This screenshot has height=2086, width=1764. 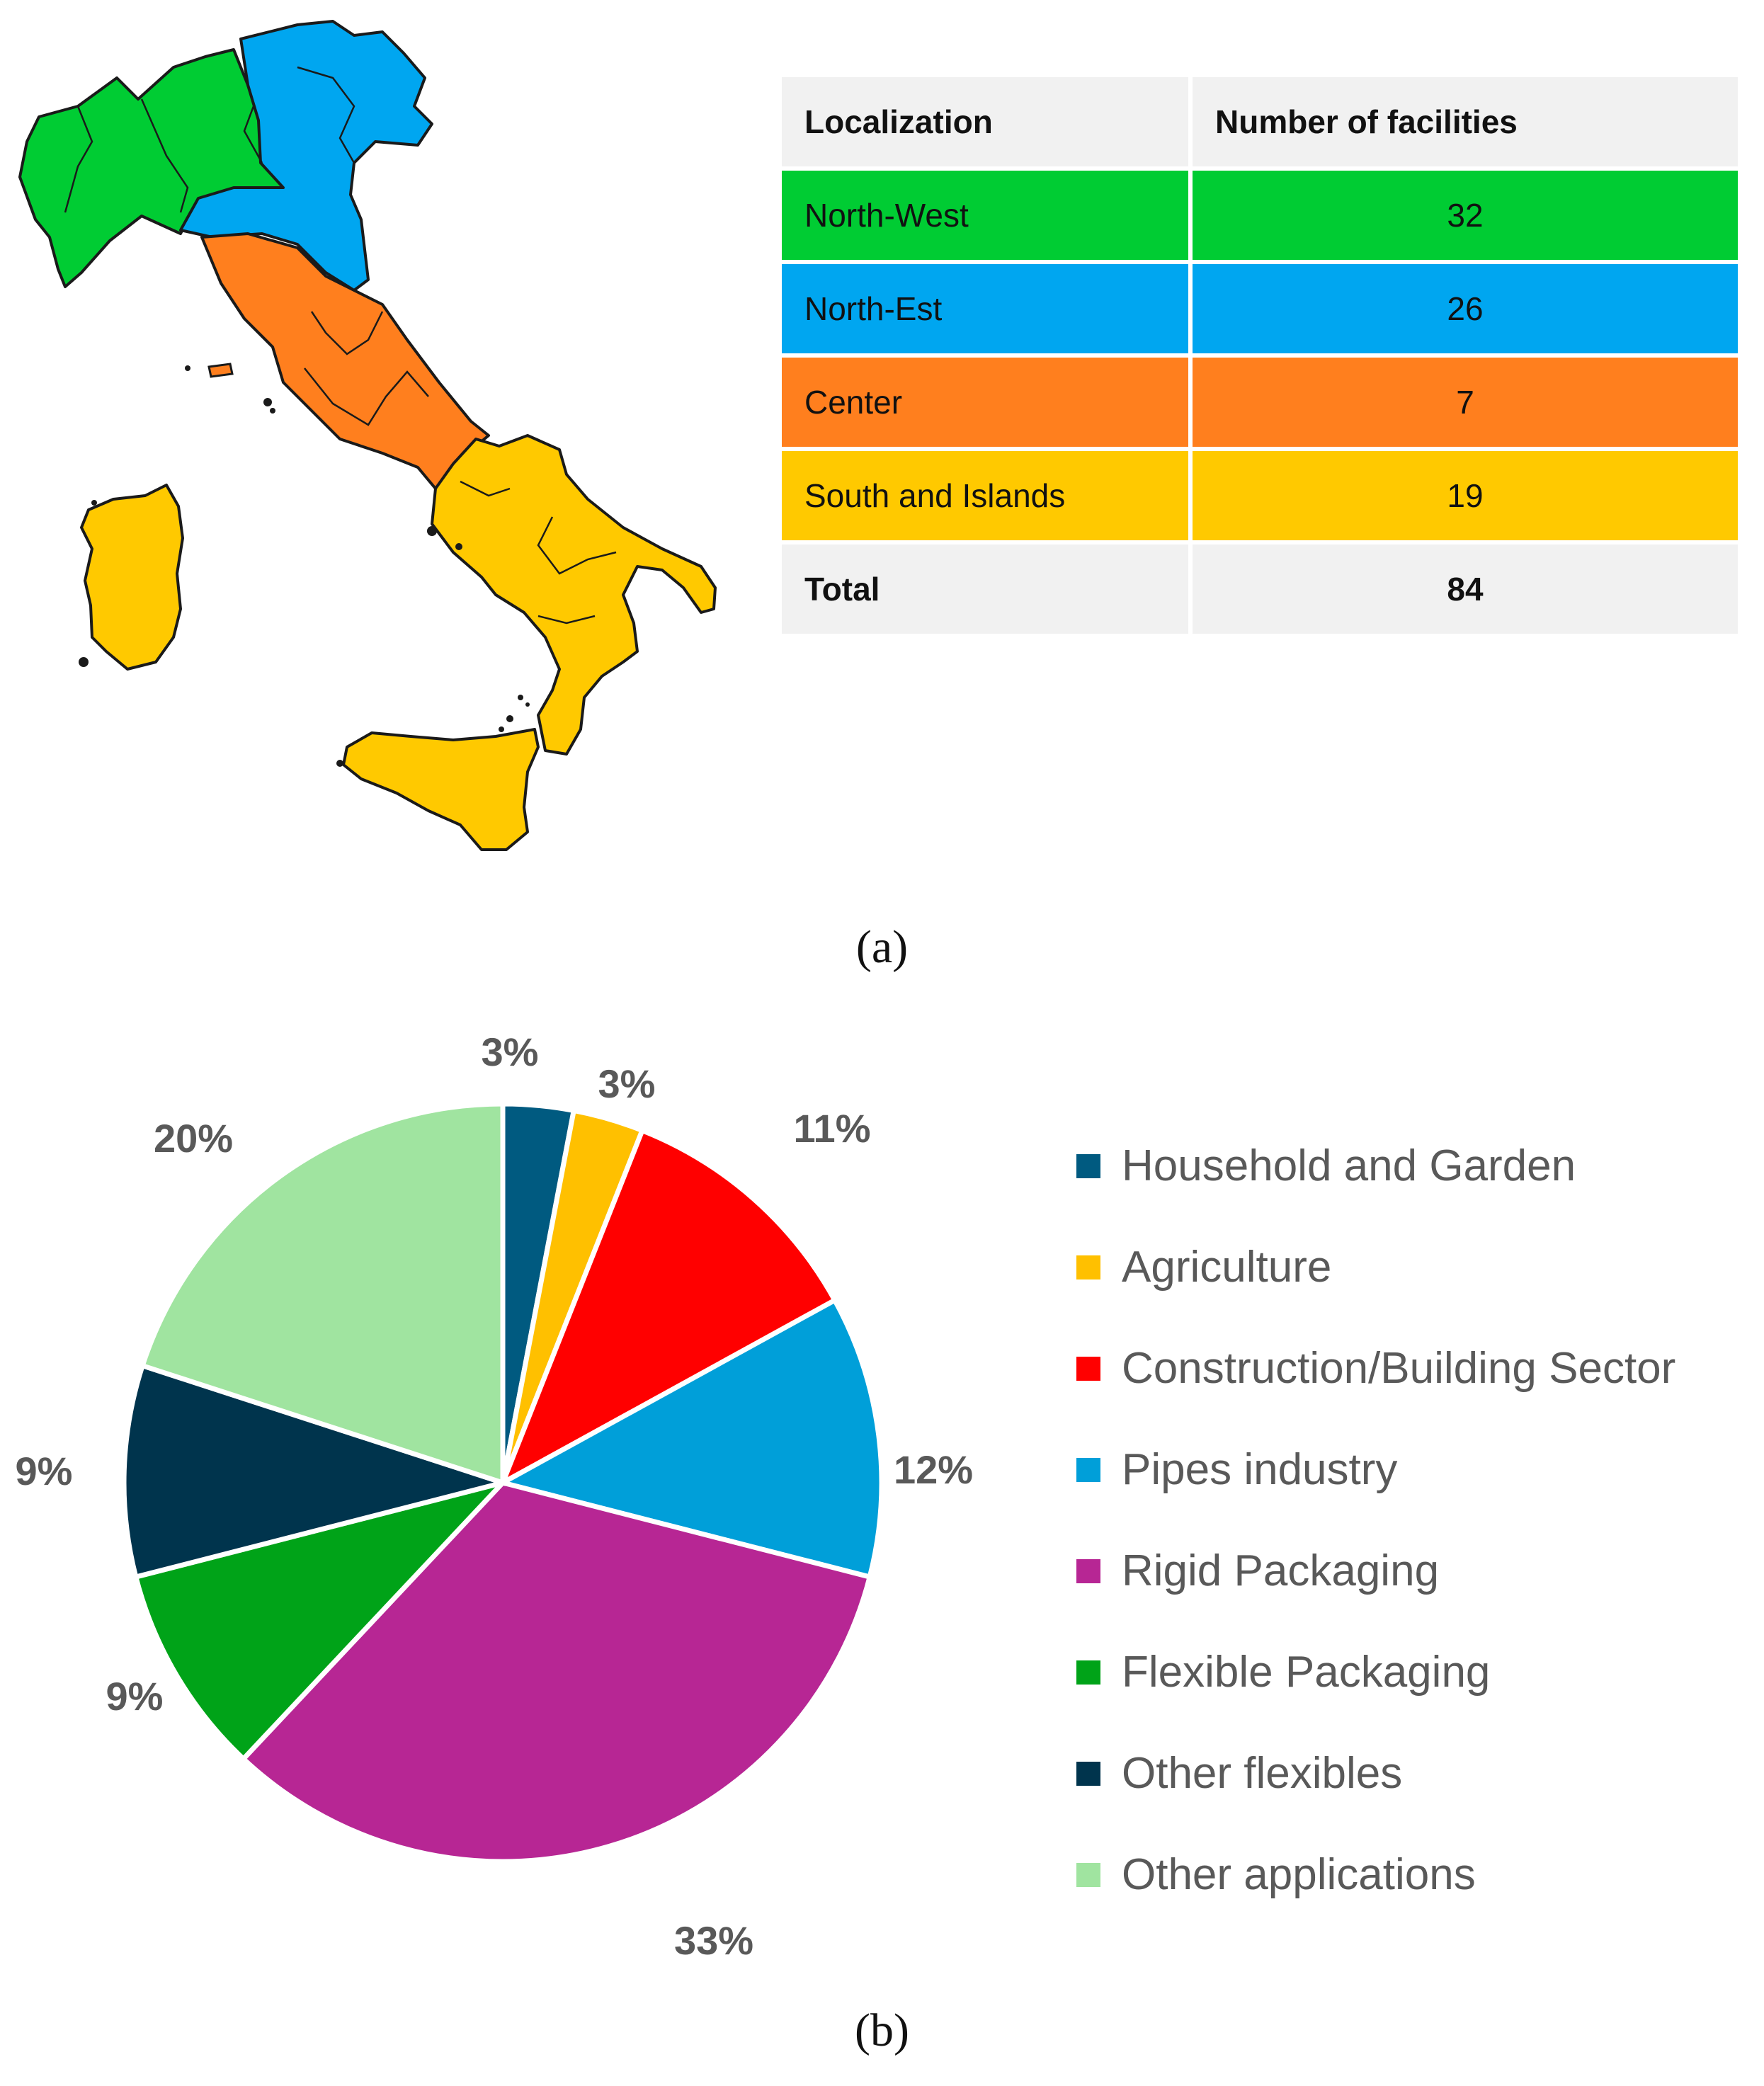 I want to click on header-localization: Localization, so click(x=985, y=121).